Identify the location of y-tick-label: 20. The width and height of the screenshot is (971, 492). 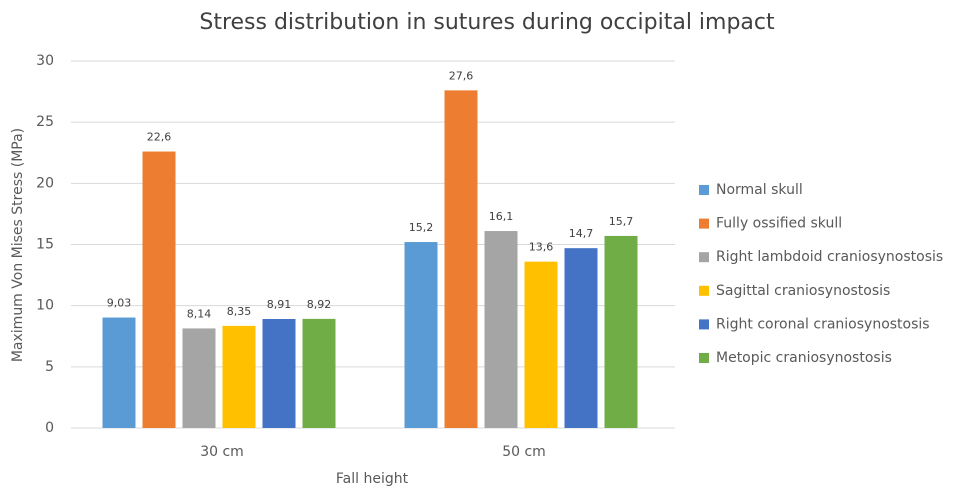
(45, 183).